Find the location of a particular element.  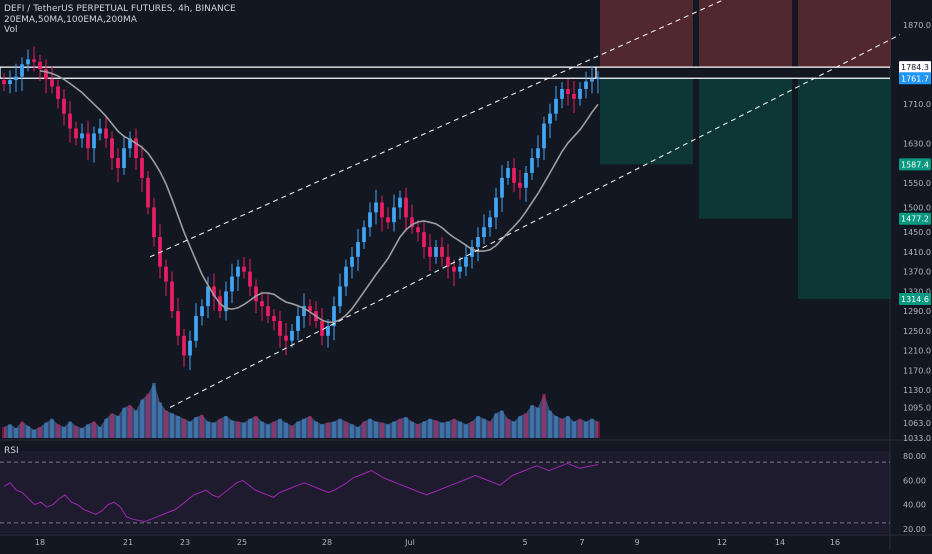

price-tick-label: 1410.0 is located at coordinates (917, 252).